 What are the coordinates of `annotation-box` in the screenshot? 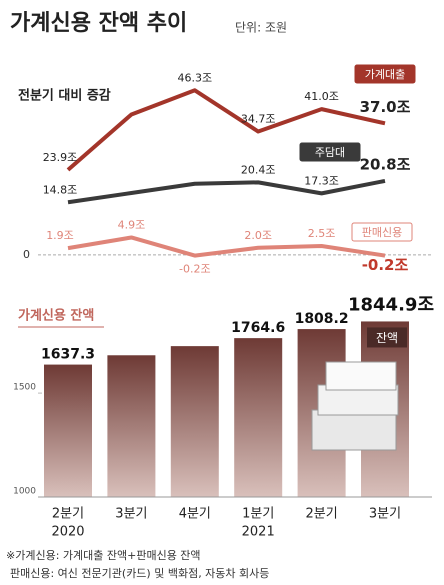 It's located at (387, 337).